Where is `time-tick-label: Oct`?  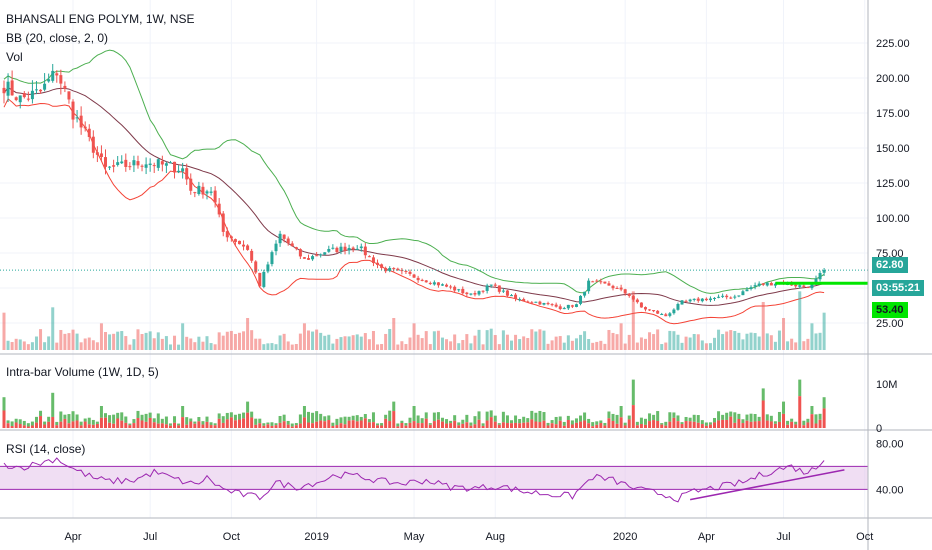
time-tick-label: Oct is located at coordinates (864, 537).